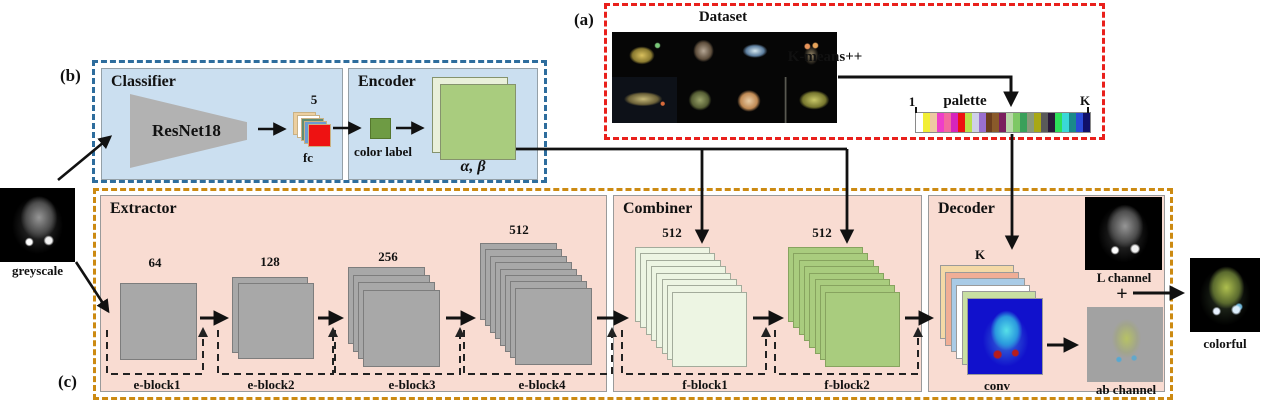  What do you see at coordinates (822, 232) in the screenshot?
I see `f-block2-channels: 512` at bounding box center [822, 232].